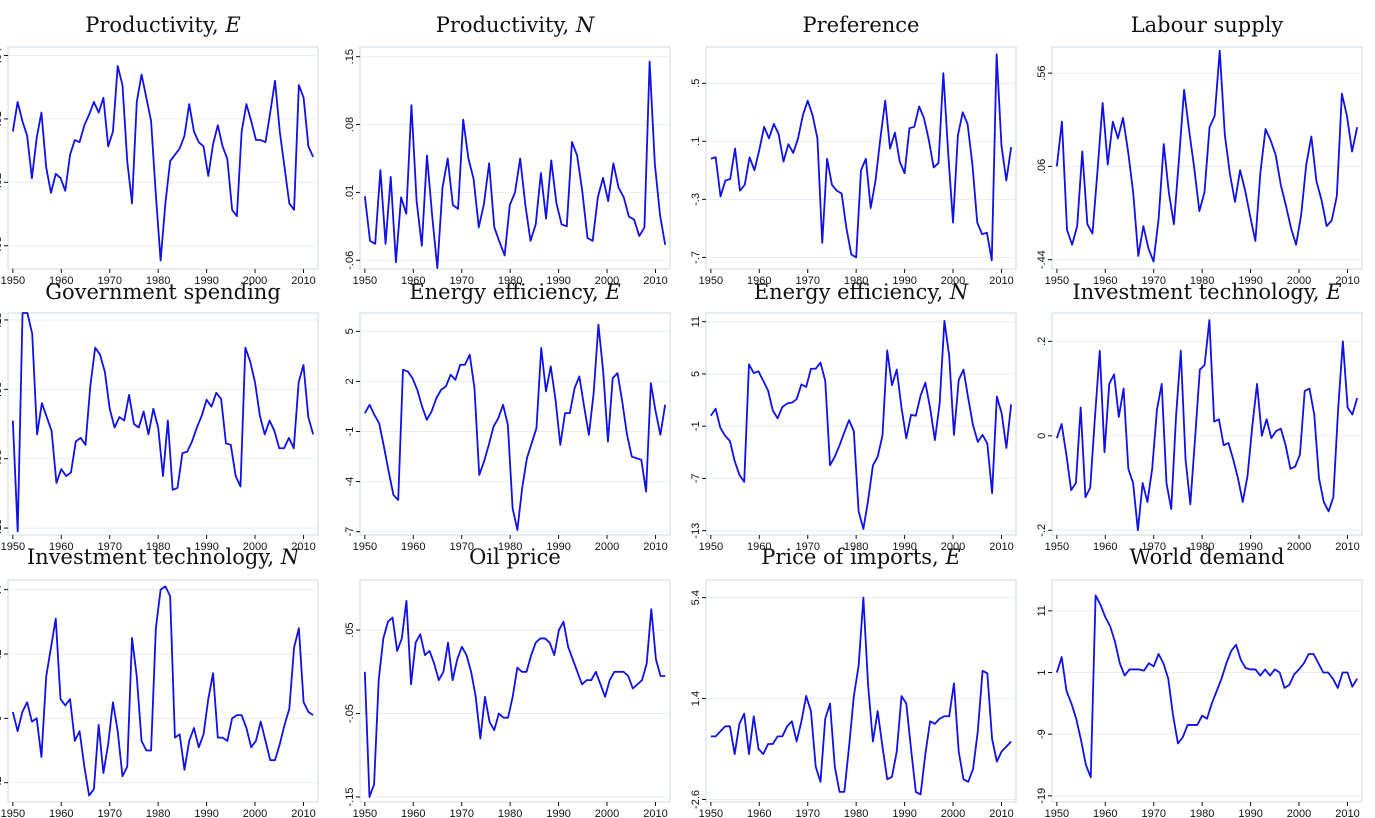  I want to click on chart-title: Investment technology, E, so click(1206, 292).